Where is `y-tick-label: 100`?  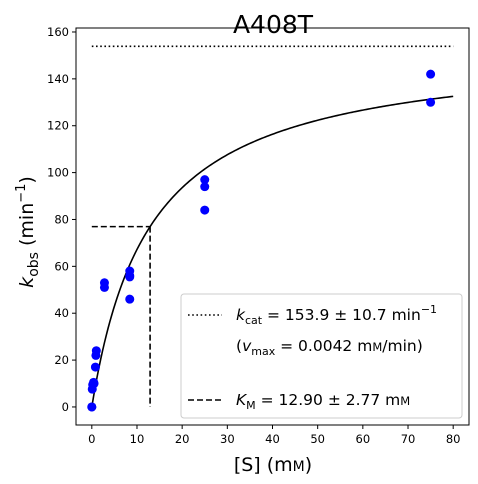 y-tick-label: 100 is located at coordinates (58, 173).